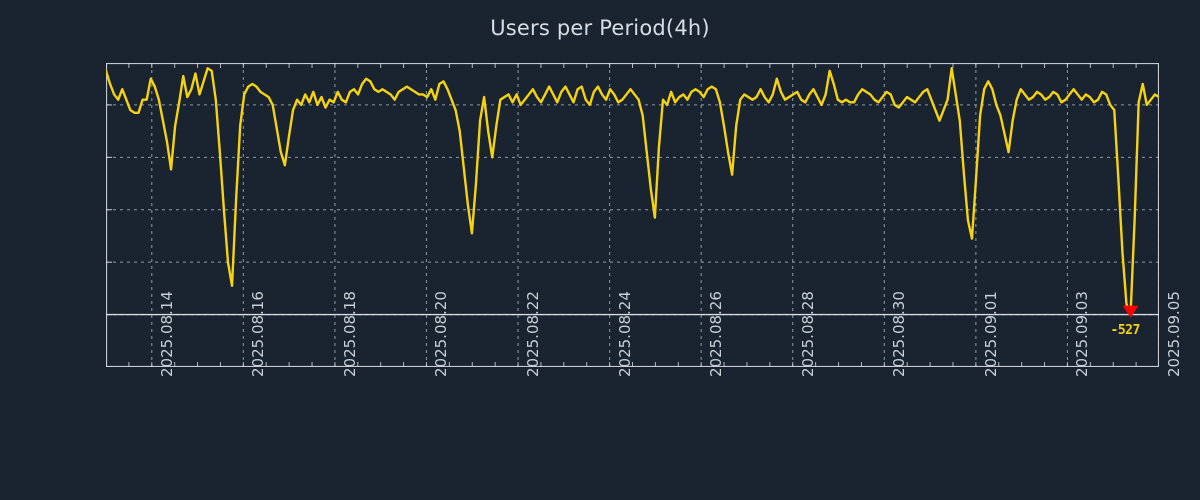 This screenshot has width=1200, height=500. What do you see at coordinates (1125, 330) in the screenshot?
I see `clipped-value-label: -527` at bounding box center [1125, 330].